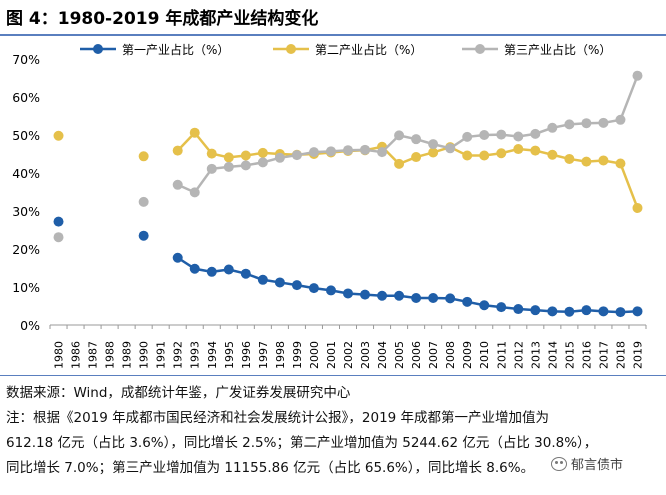 This screenshot has height=495, width=666. Describe the element at coordinates (26, 192) in the screenshot. I see `y-axis: 0% 10% 20% 30% 40% 50% 60% 70%` at that location.